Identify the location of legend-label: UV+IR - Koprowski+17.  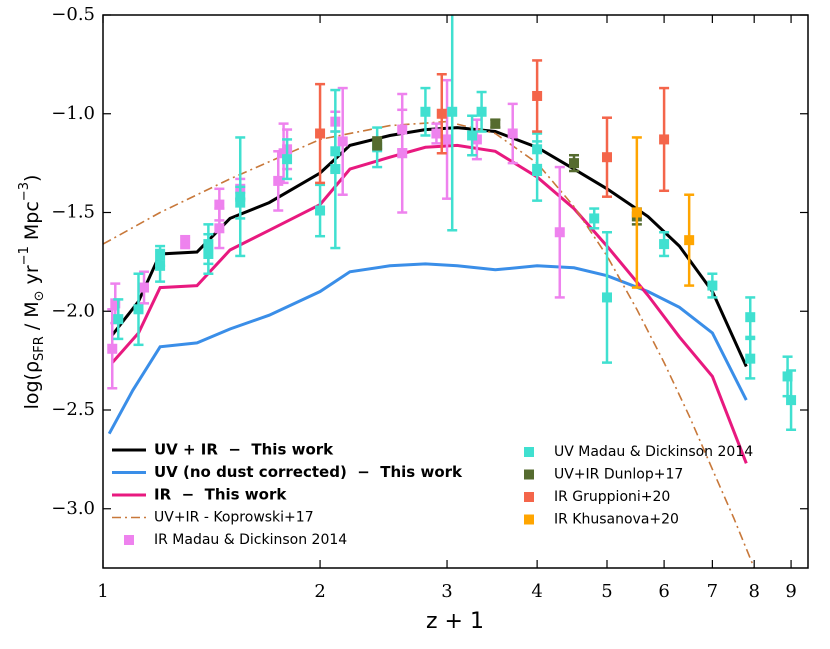
(234, 518).